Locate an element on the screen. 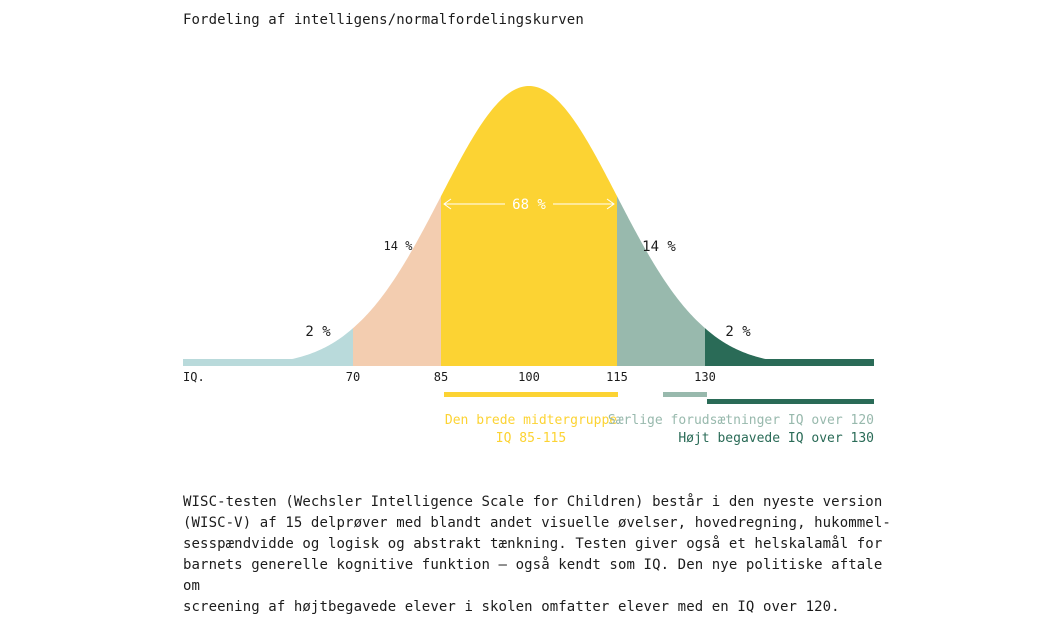 This screenshot has height=618, width=1058. arrow-head-right is located at coordinates (610, 204).